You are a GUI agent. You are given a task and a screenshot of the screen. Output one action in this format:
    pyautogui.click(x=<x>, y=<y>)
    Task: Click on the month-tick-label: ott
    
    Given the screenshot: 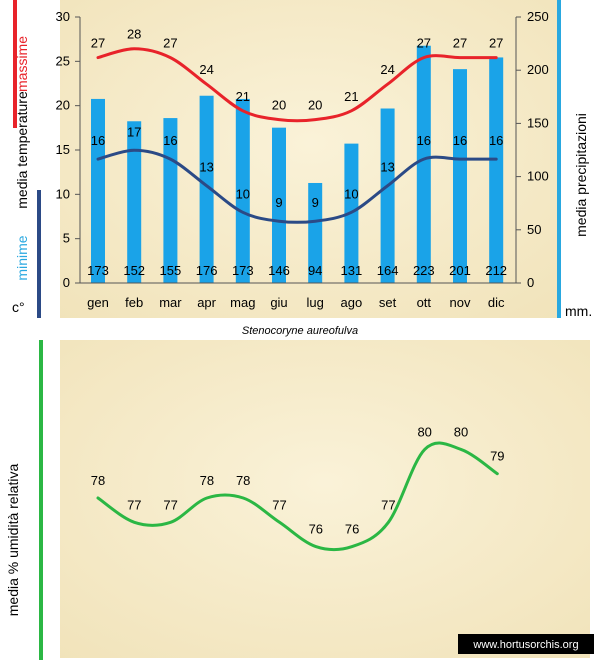 What is the action you would take?
    pyautogui.click(x=424, y=302)
    